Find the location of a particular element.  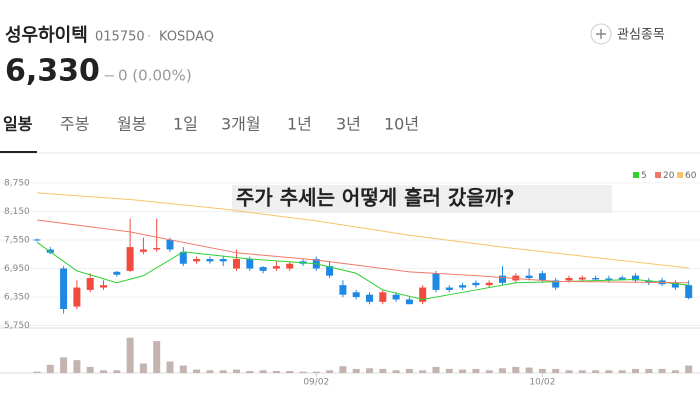

legend-label: 60 is located at coordinates (691, 176).